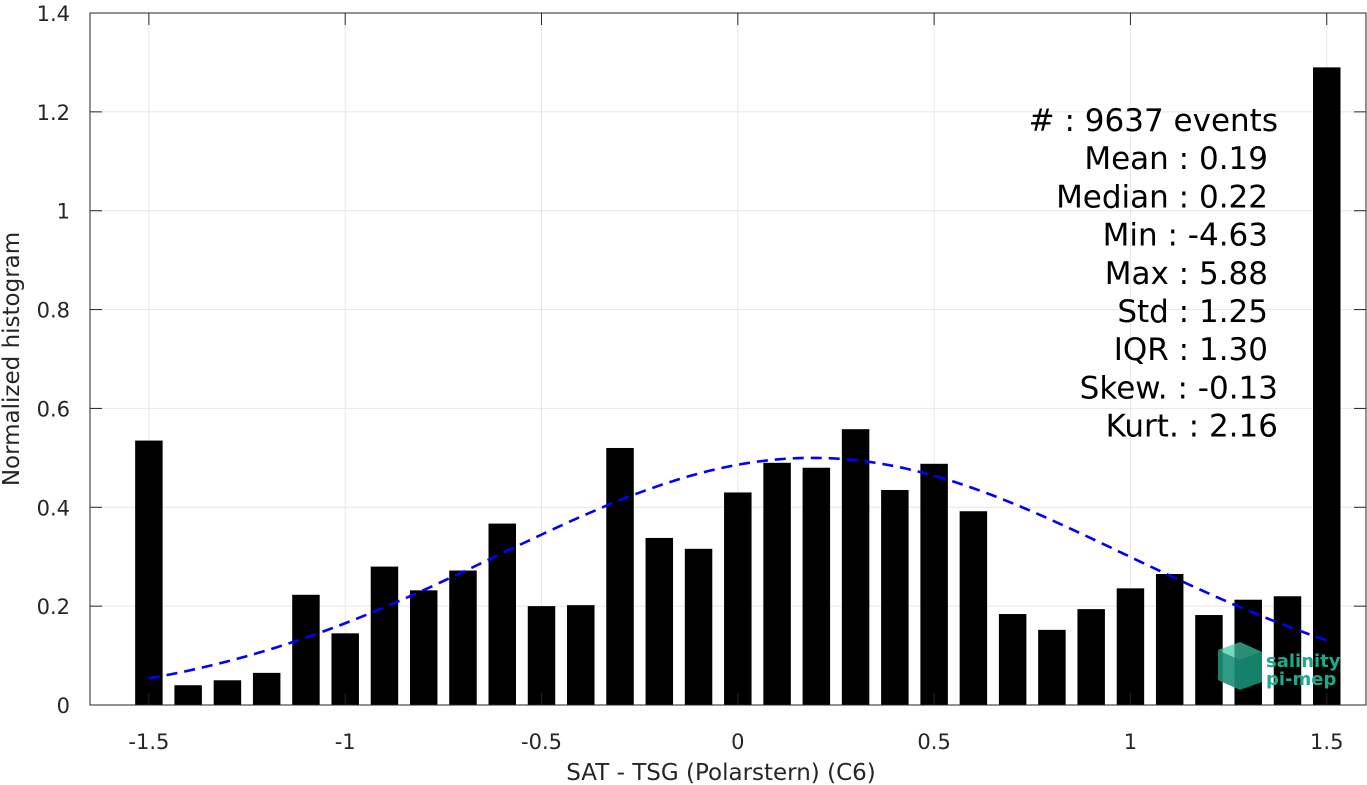 Image resolution: width=1367 pixels, height=785 pixels. Describe the element at coordinates (1192, 427) in the screenshot. I see `stat-line: Kurt. : 2.16` at that location.